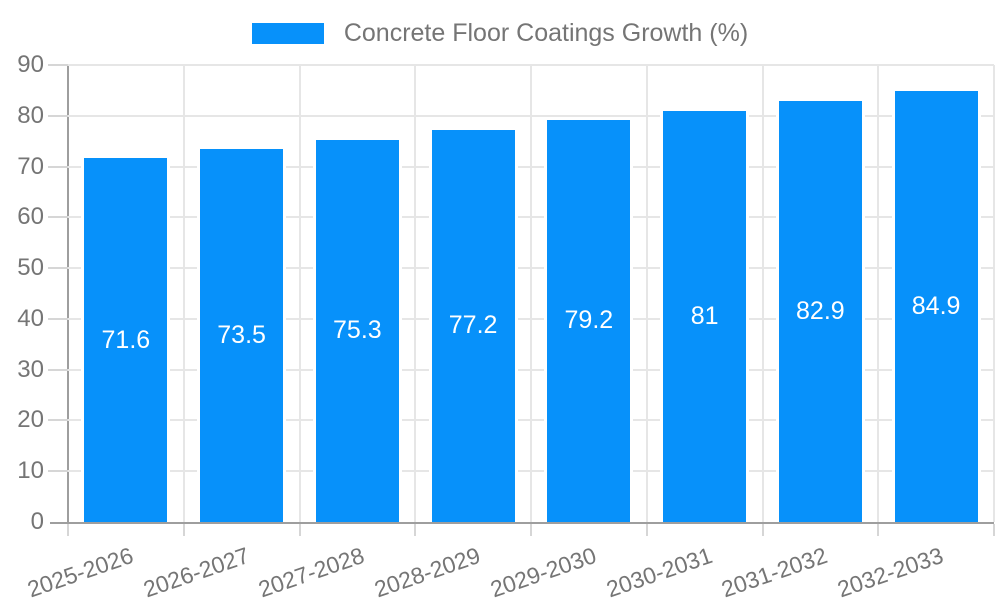 The height and width of the screenshot is (600, 1000). I want to click on bar: 75.3, so click(357, 330).